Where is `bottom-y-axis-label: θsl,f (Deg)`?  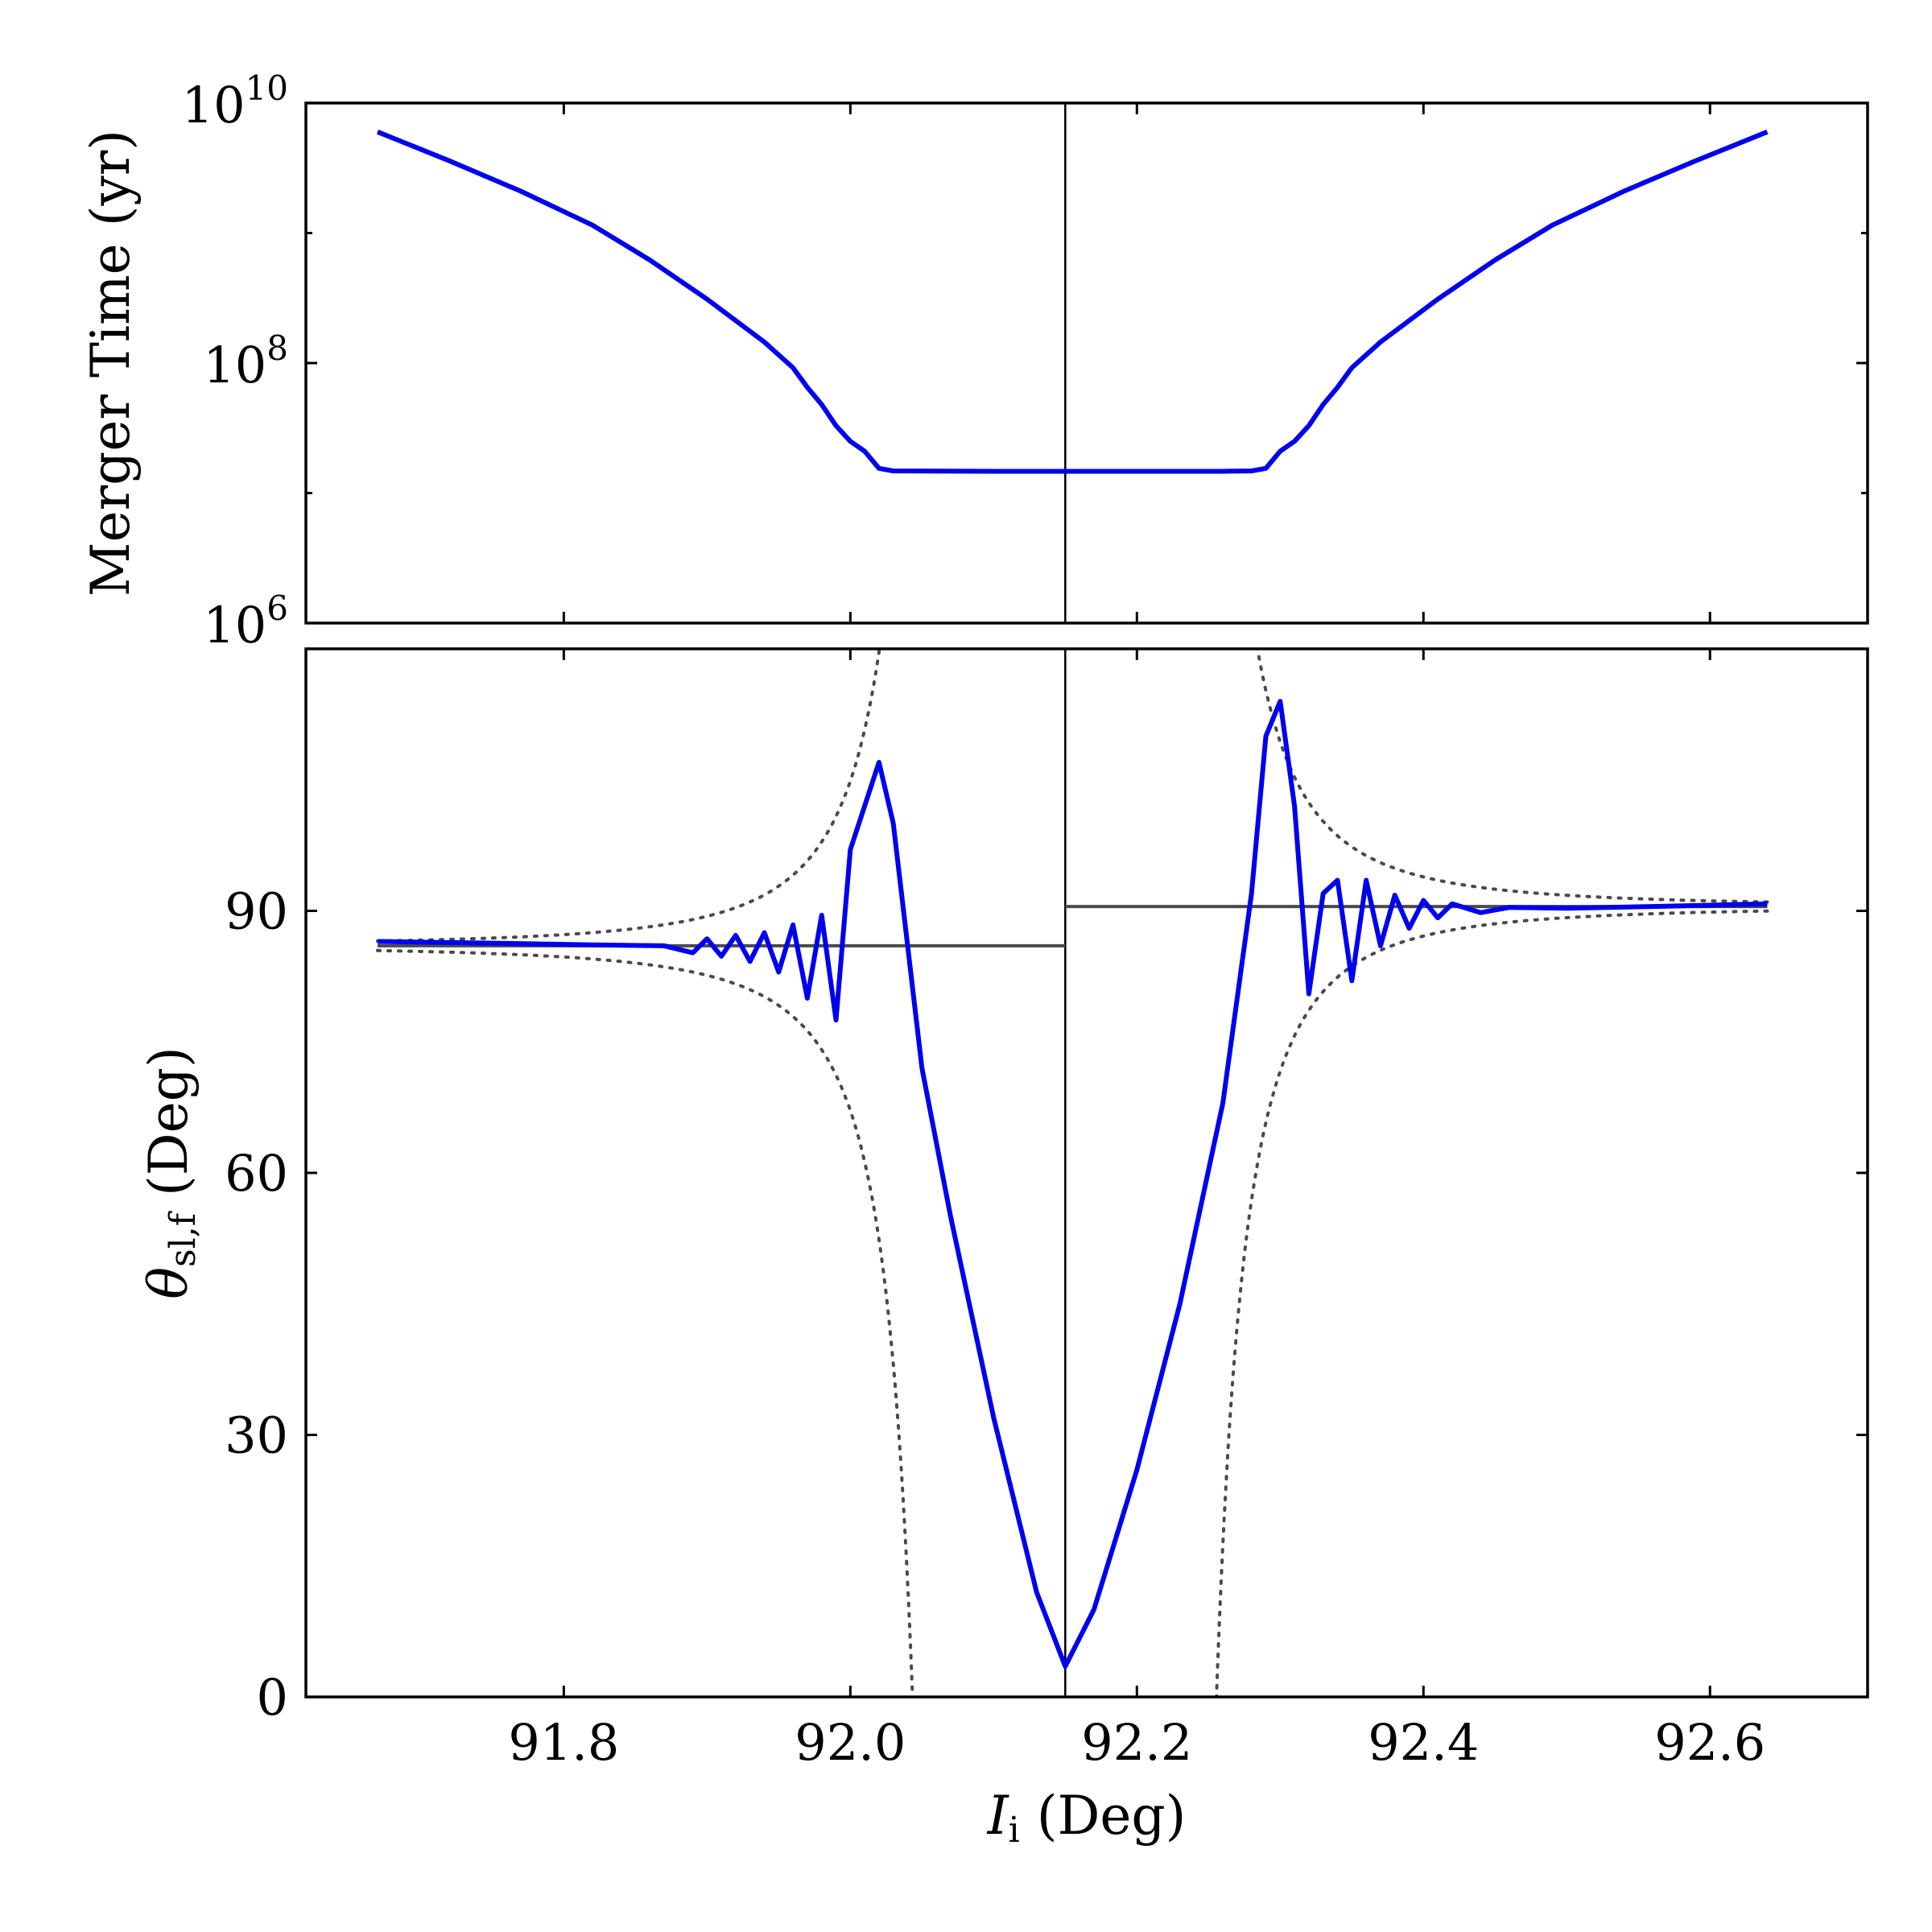 bottom-y-axis-label: θsl,f (Deg) is located at coordinates (171, 1172).